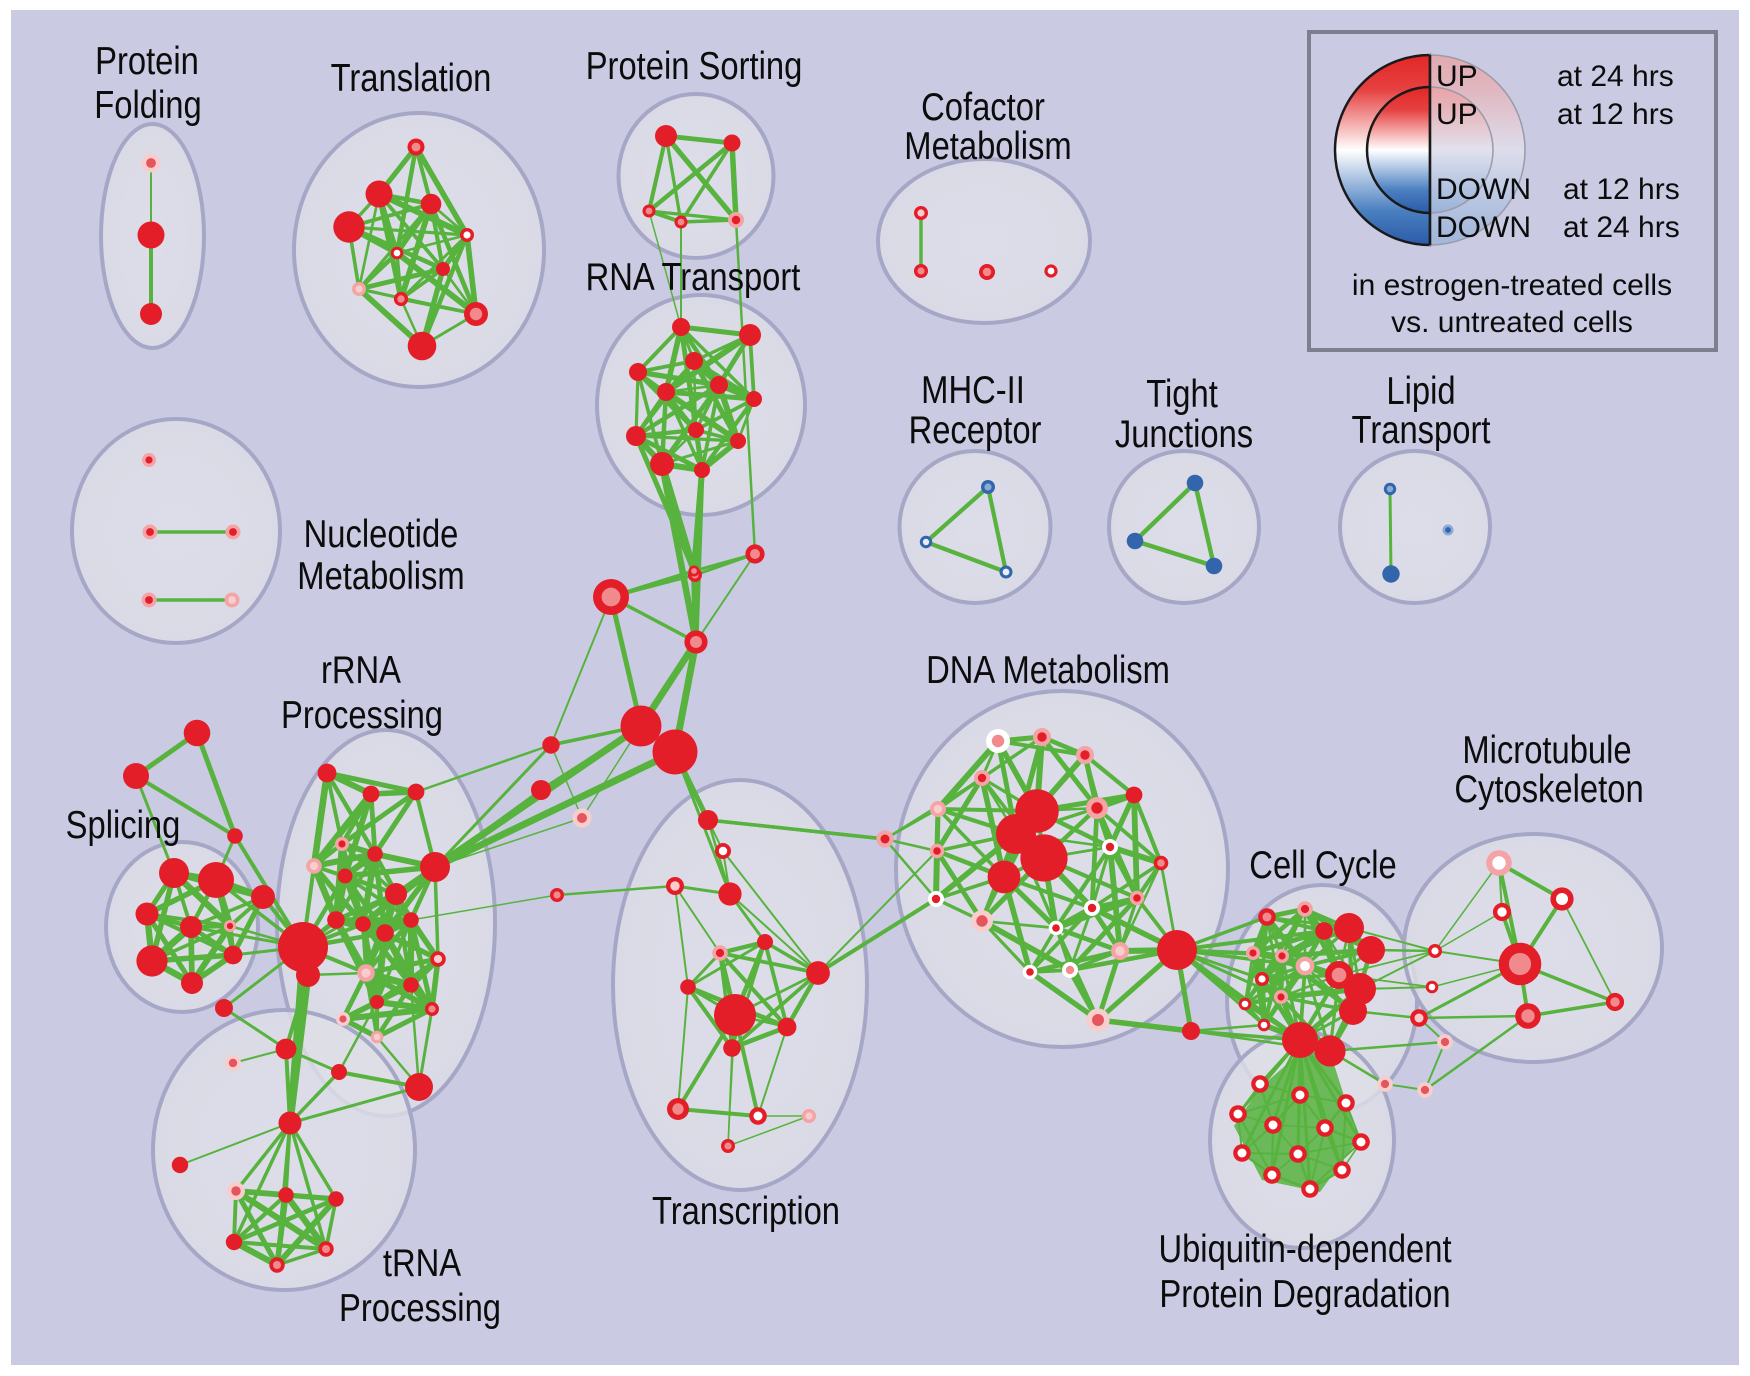  I want to click on svg-text: Receptor, so click(975, 429).